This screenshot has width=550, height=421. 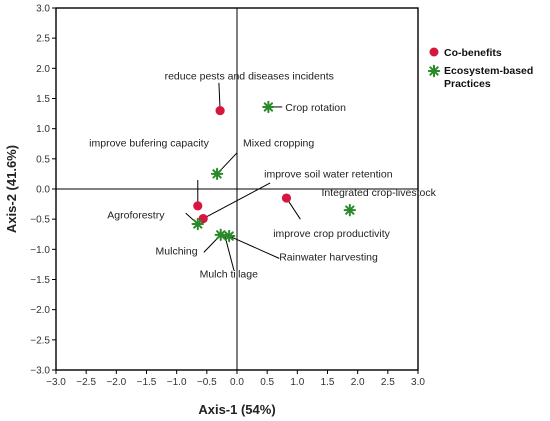 I want to click on x-axis-title: Axis-1 (54%), so click(x=236, y=409).